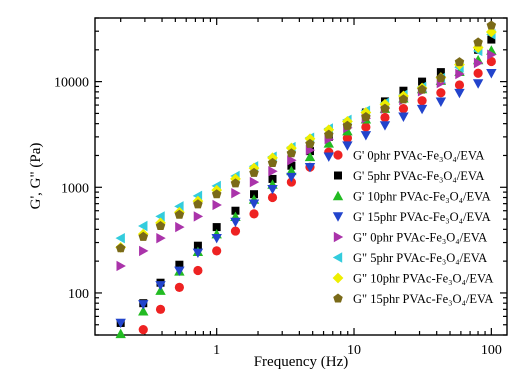 This screenshot has width=524, height=369. What do you see at coordinates (71, 83) in the screenshot?
I see `y-tick-label: 10000` at bounding box center [71, 83].